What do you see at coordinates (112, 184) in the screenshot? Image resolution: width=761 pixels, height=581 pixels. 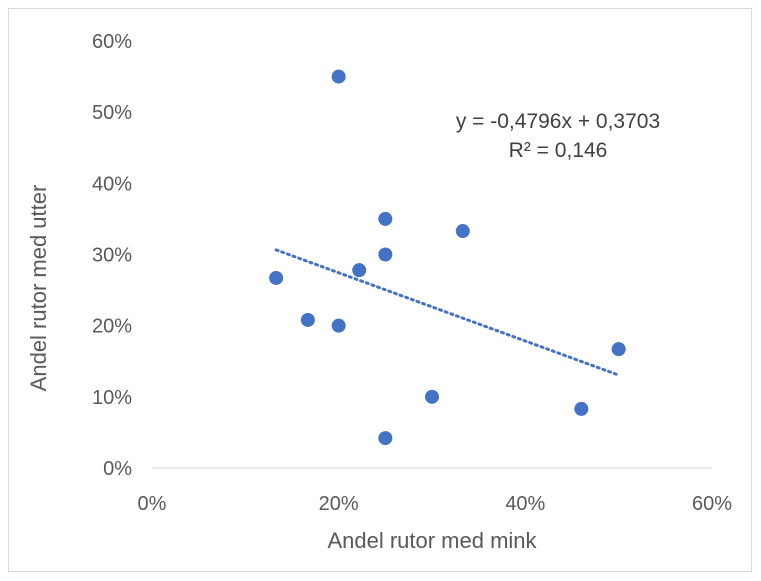 I see `y-tick-label: 40%` at bounding box center [112, 184].